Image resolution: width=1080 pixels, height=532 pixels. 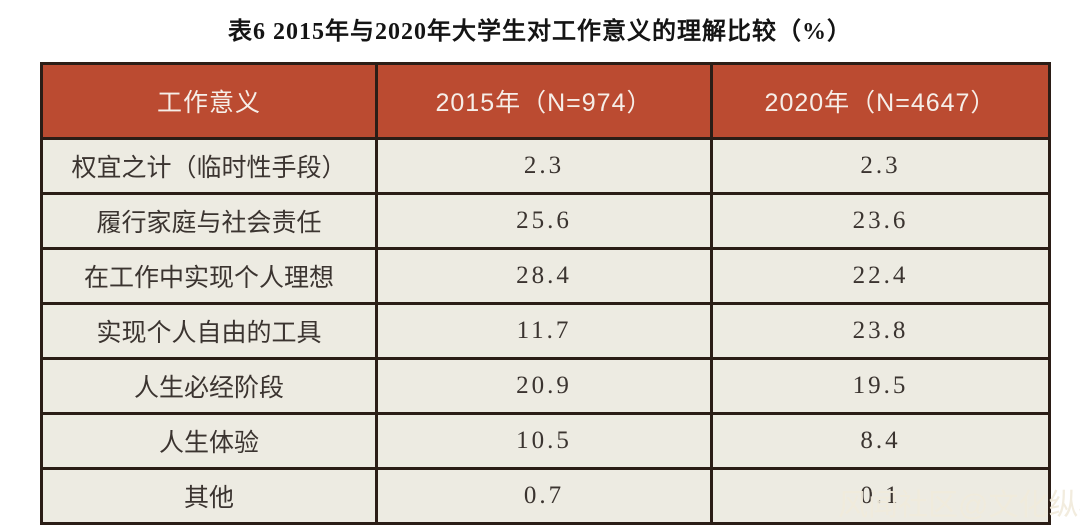 What do you see at coordinates (880, 276) in the screenshot?
I see `value-2020: 22.4` at bounding box center [880, 276].